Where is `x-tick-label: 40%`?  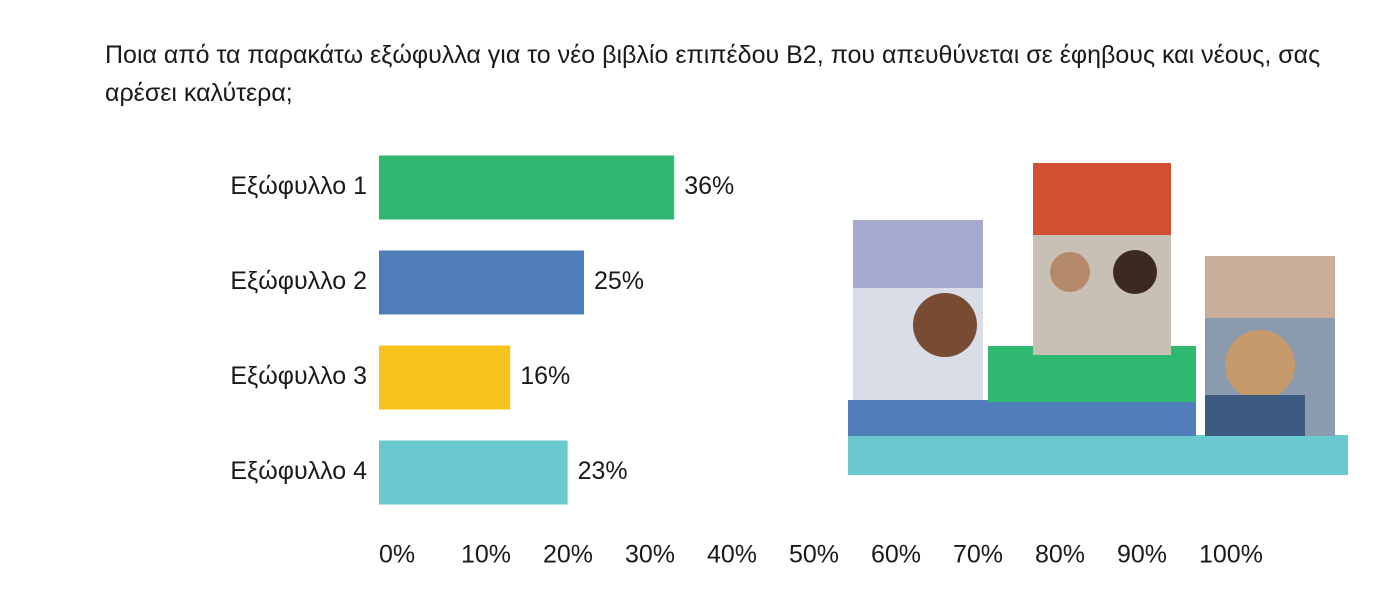
x-tick-label: 40% is located at coordinates (732, 555).